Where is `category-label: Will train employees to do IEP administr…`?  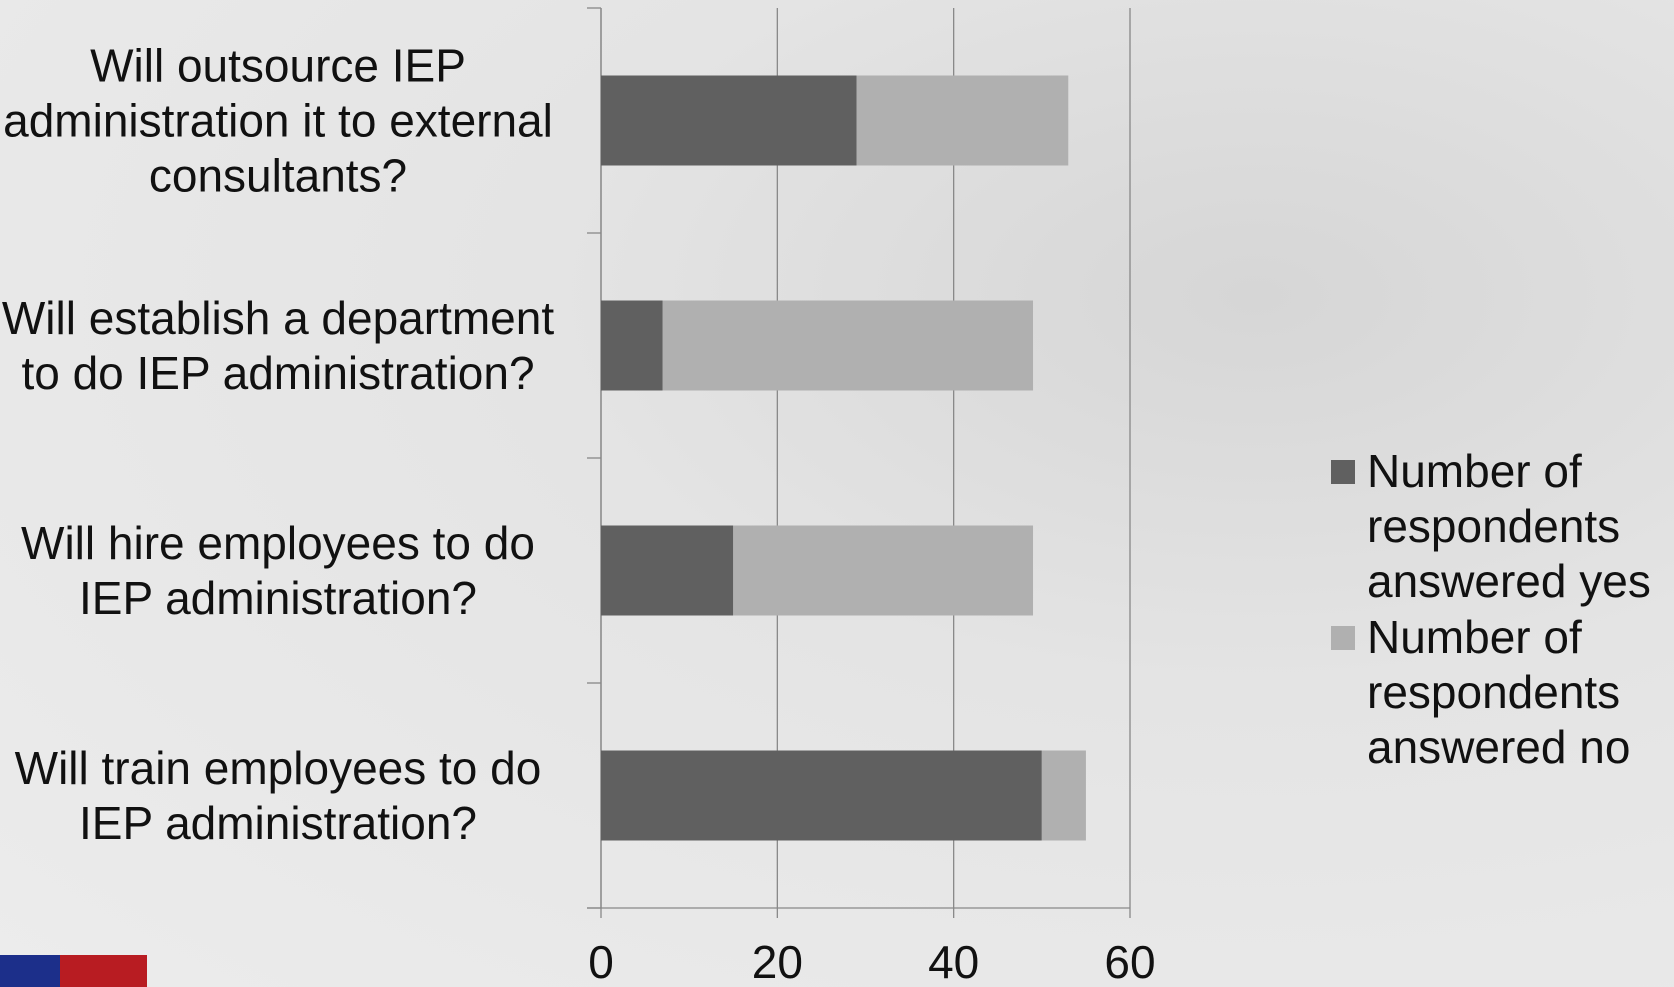 category-label: Will train employees to do IEP administr… is located at coordinates (278, 795).